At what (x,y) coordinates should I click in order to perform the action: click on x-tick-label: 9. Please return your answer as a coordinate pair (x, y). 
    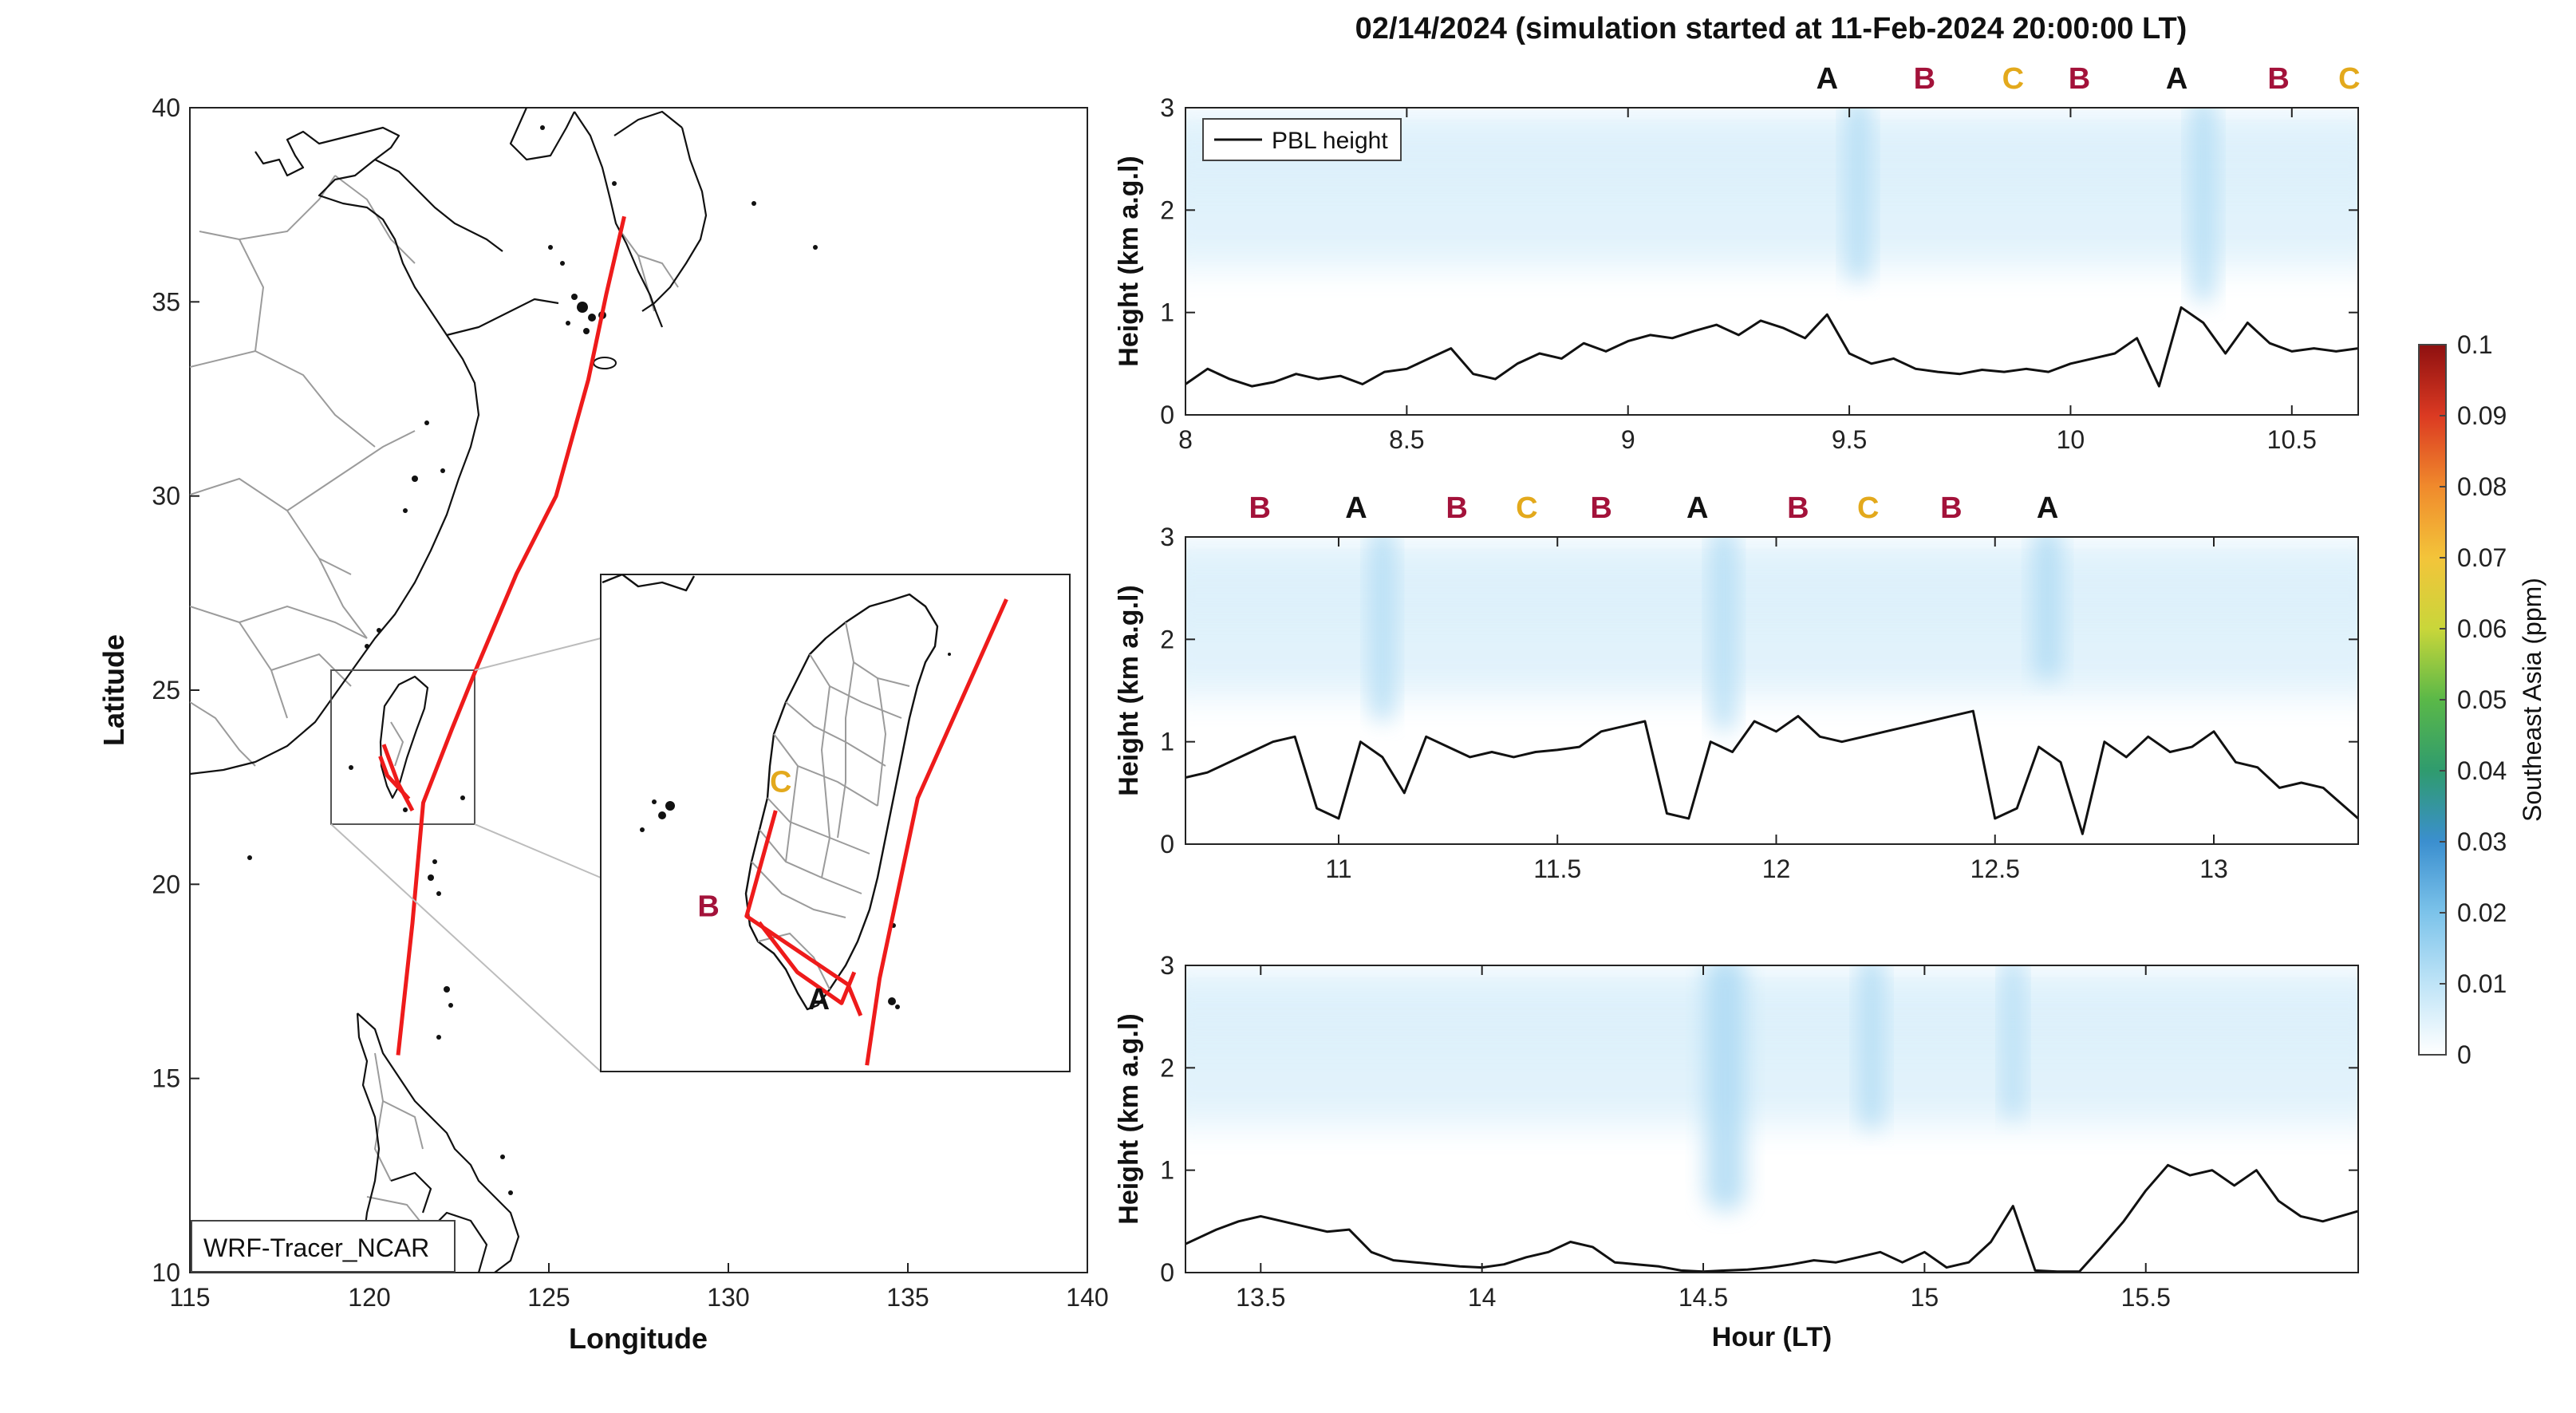
    Looking at the image, I should click on (1628, 439).